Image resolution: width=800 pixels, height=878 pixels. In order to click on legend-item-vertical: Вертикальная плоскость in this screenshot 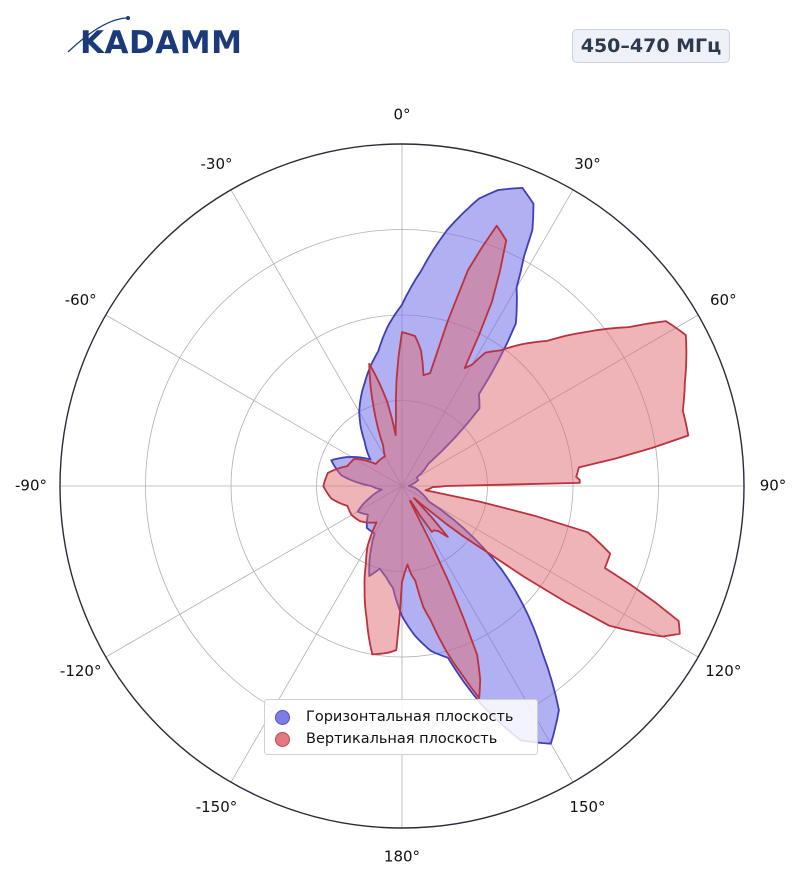, I will do `click(401, 739)`.